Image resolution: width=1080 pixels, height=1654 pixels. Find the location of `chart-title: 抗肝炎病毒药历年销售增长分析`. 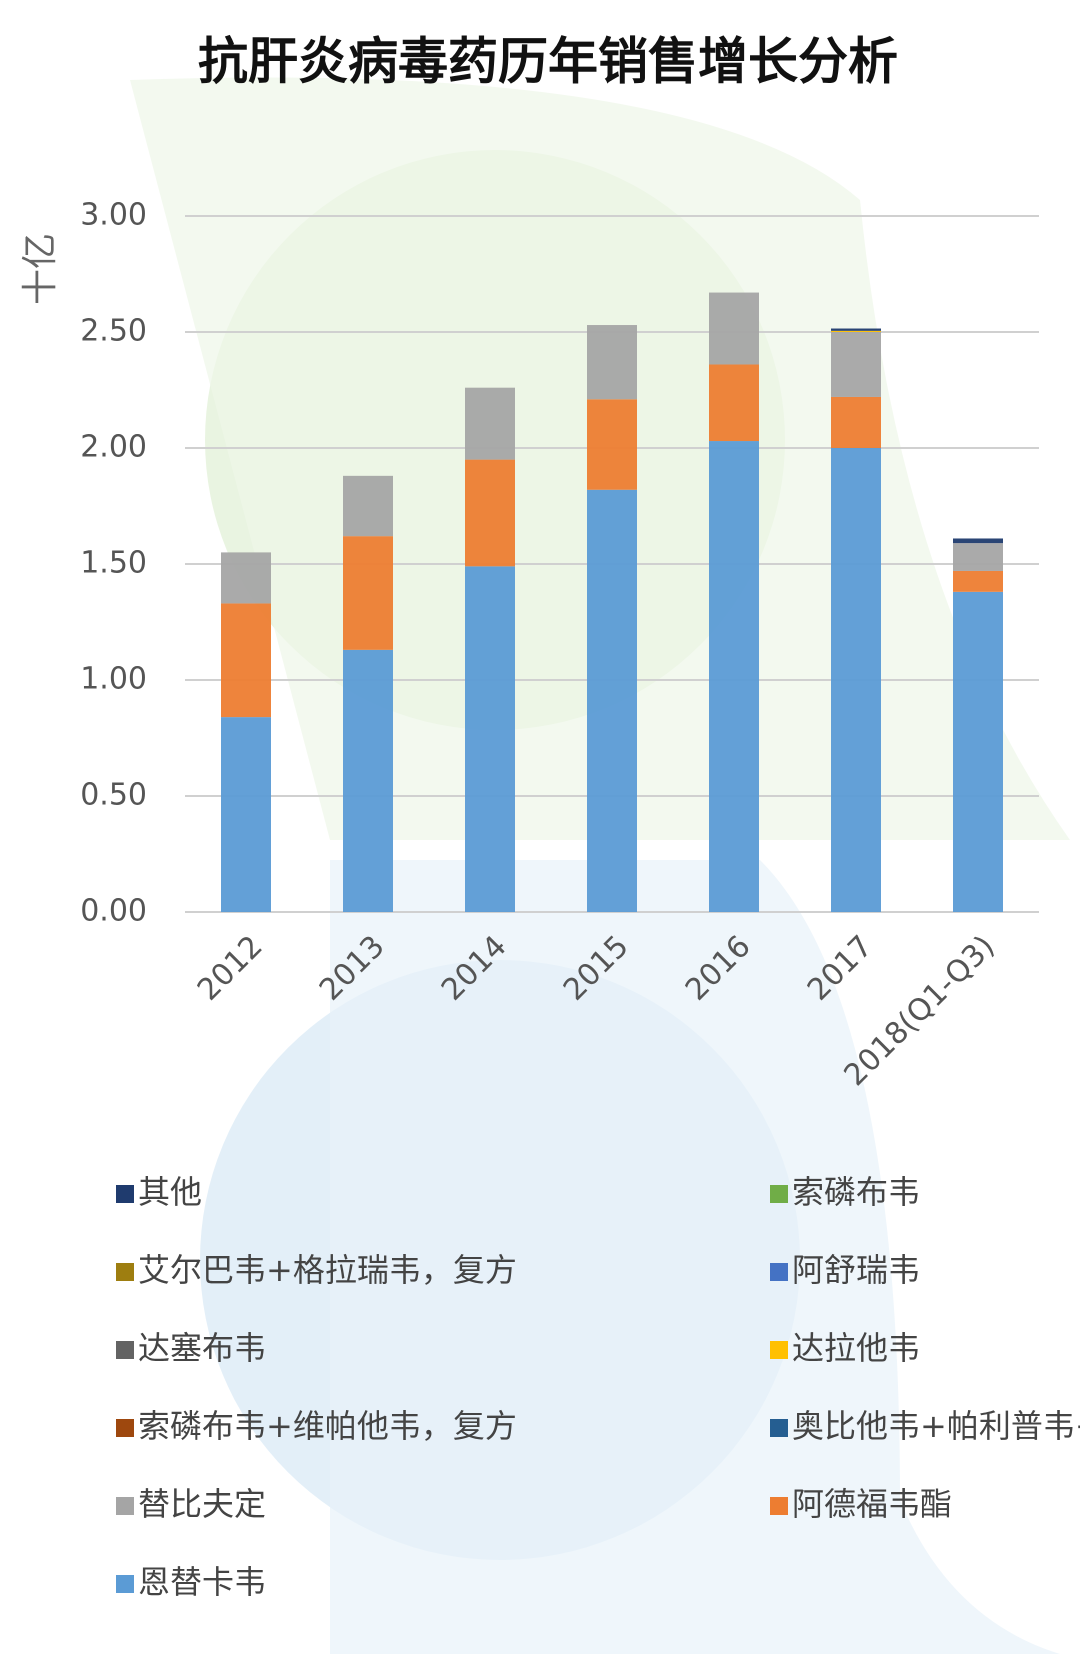

chart-title: 抗肝炎病毒药历年销售增长分析 is located at coordinates (548, 62).